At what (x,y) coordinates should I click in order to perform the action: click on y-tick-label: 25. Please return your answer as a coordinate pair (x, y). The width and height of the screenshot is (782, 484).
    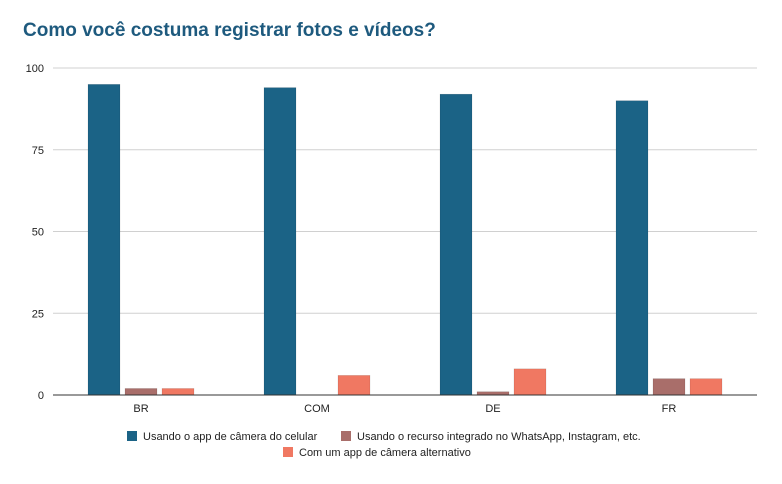
    Looking at the image, I should click on (38, 314).